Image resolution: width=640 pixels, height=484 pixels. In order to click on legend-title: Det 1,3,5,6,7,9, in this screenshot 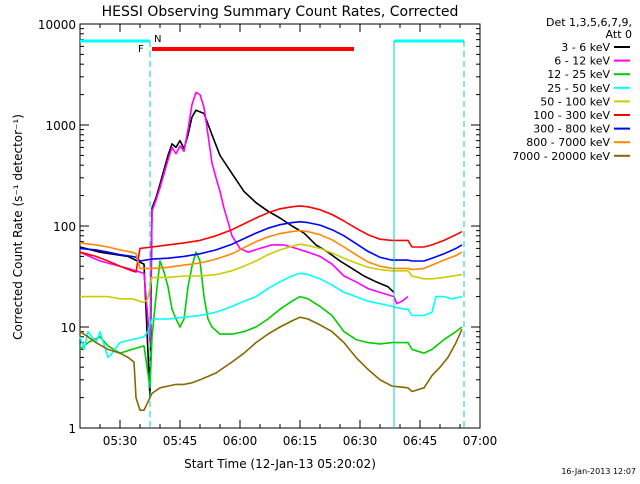, I will do `click(589, 22)`.